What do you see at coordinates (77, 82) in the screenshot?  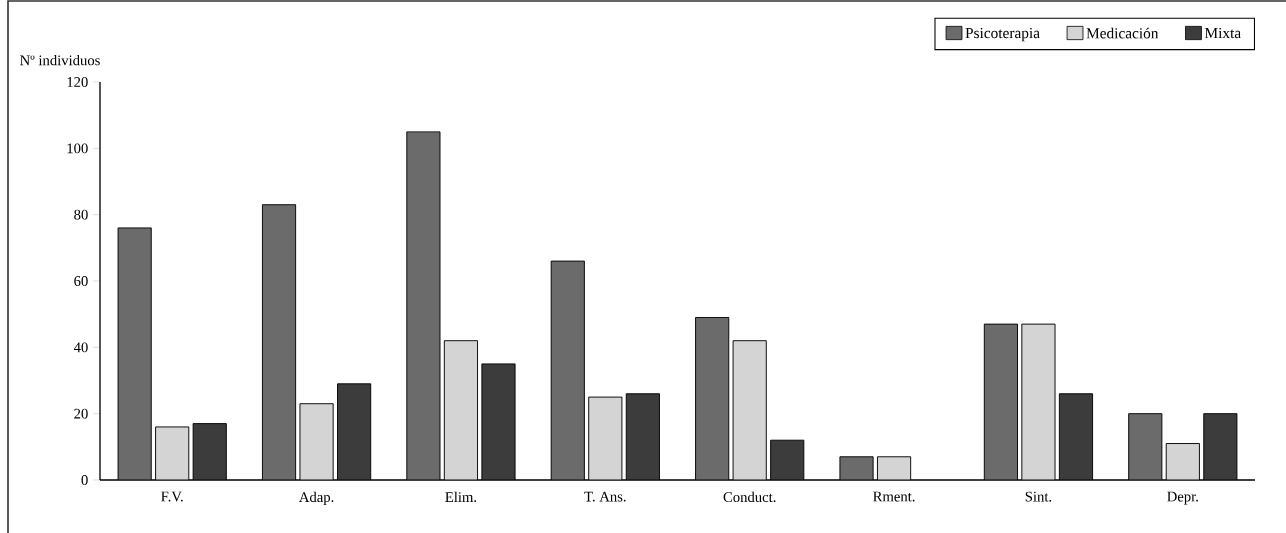 I see `y-tick-label: 120` at bounding box center [77, 82].